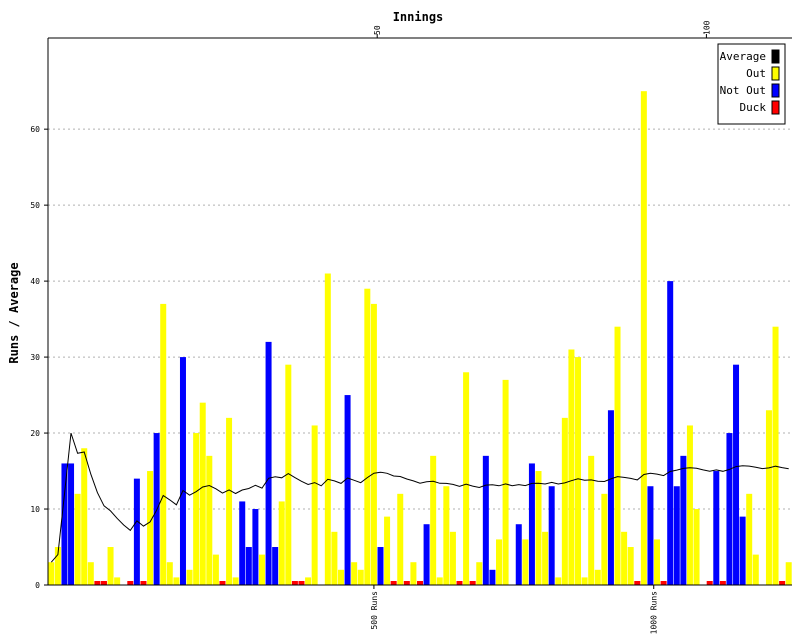 The height and width of the screenshot is (640, 800). I want to click on legend-swatch-average, so click(775, 56).